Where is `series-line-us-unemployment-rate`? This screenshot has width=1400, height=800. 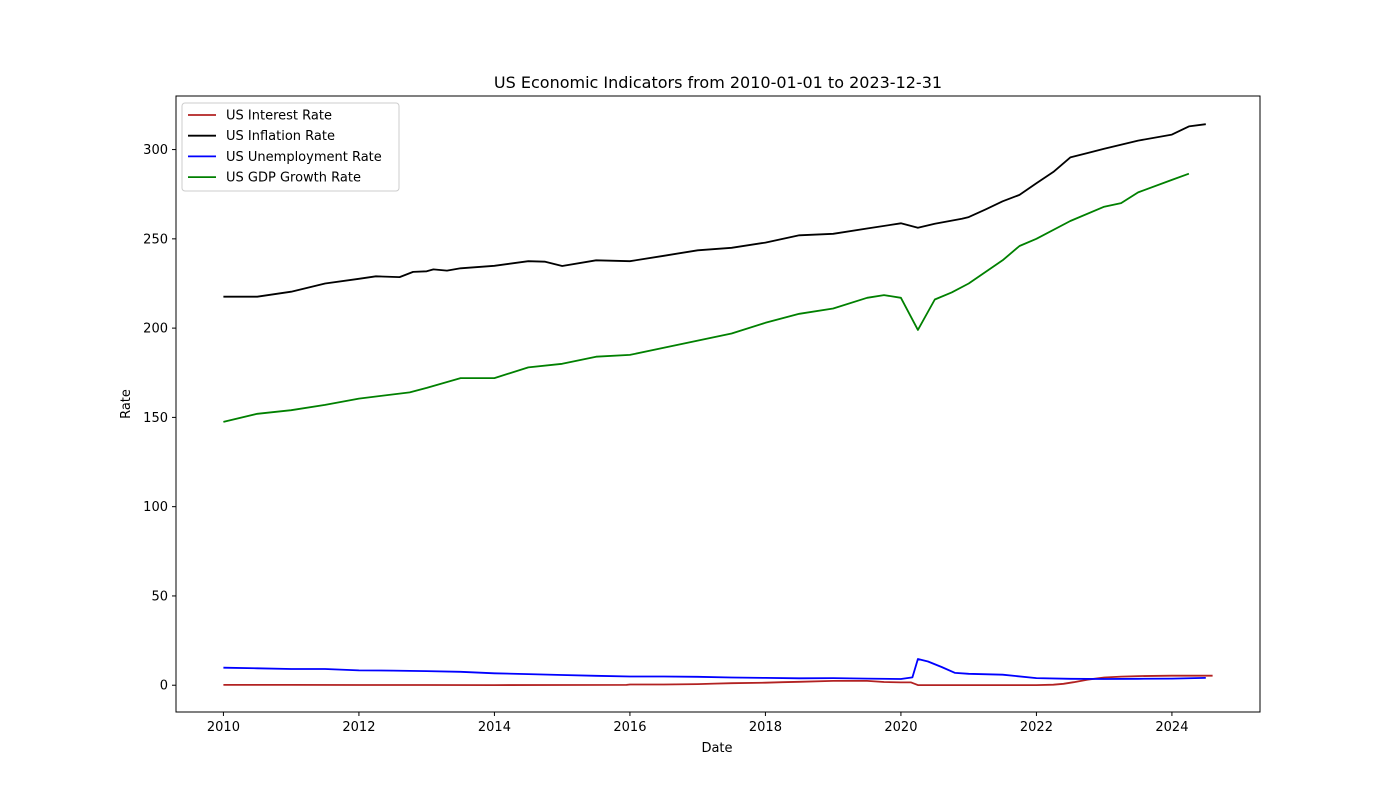 series-line-us-unemployment-rate is located at coordinates (714, 669).